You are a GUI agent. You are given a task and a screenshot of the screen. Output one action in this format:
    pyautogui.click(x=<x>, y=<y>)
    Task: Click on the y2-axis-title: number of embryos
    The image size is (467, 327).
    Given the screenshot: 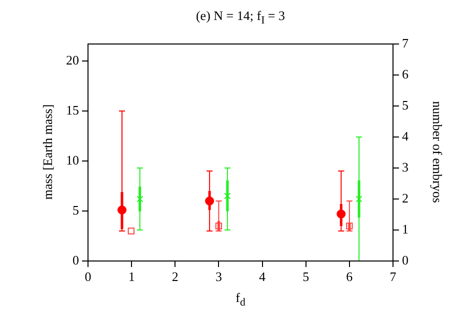 What is the action you would take?
    pyautogui.click(x=437, y=152)
    